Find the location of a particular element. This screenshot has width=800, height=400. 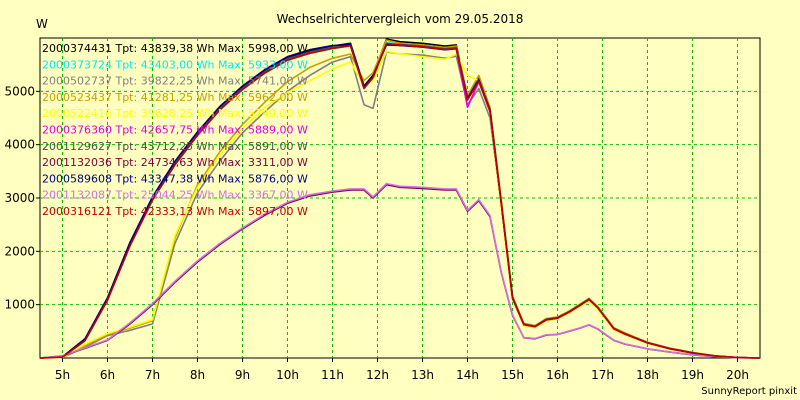

x-tick-label: 13h is located at coordinates (422, 375).